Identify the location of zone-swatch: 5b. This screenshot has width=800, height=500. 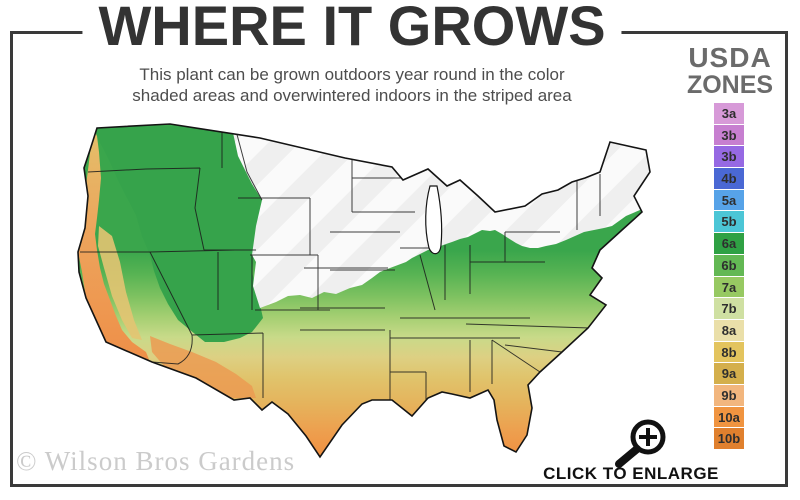
(729, 222).